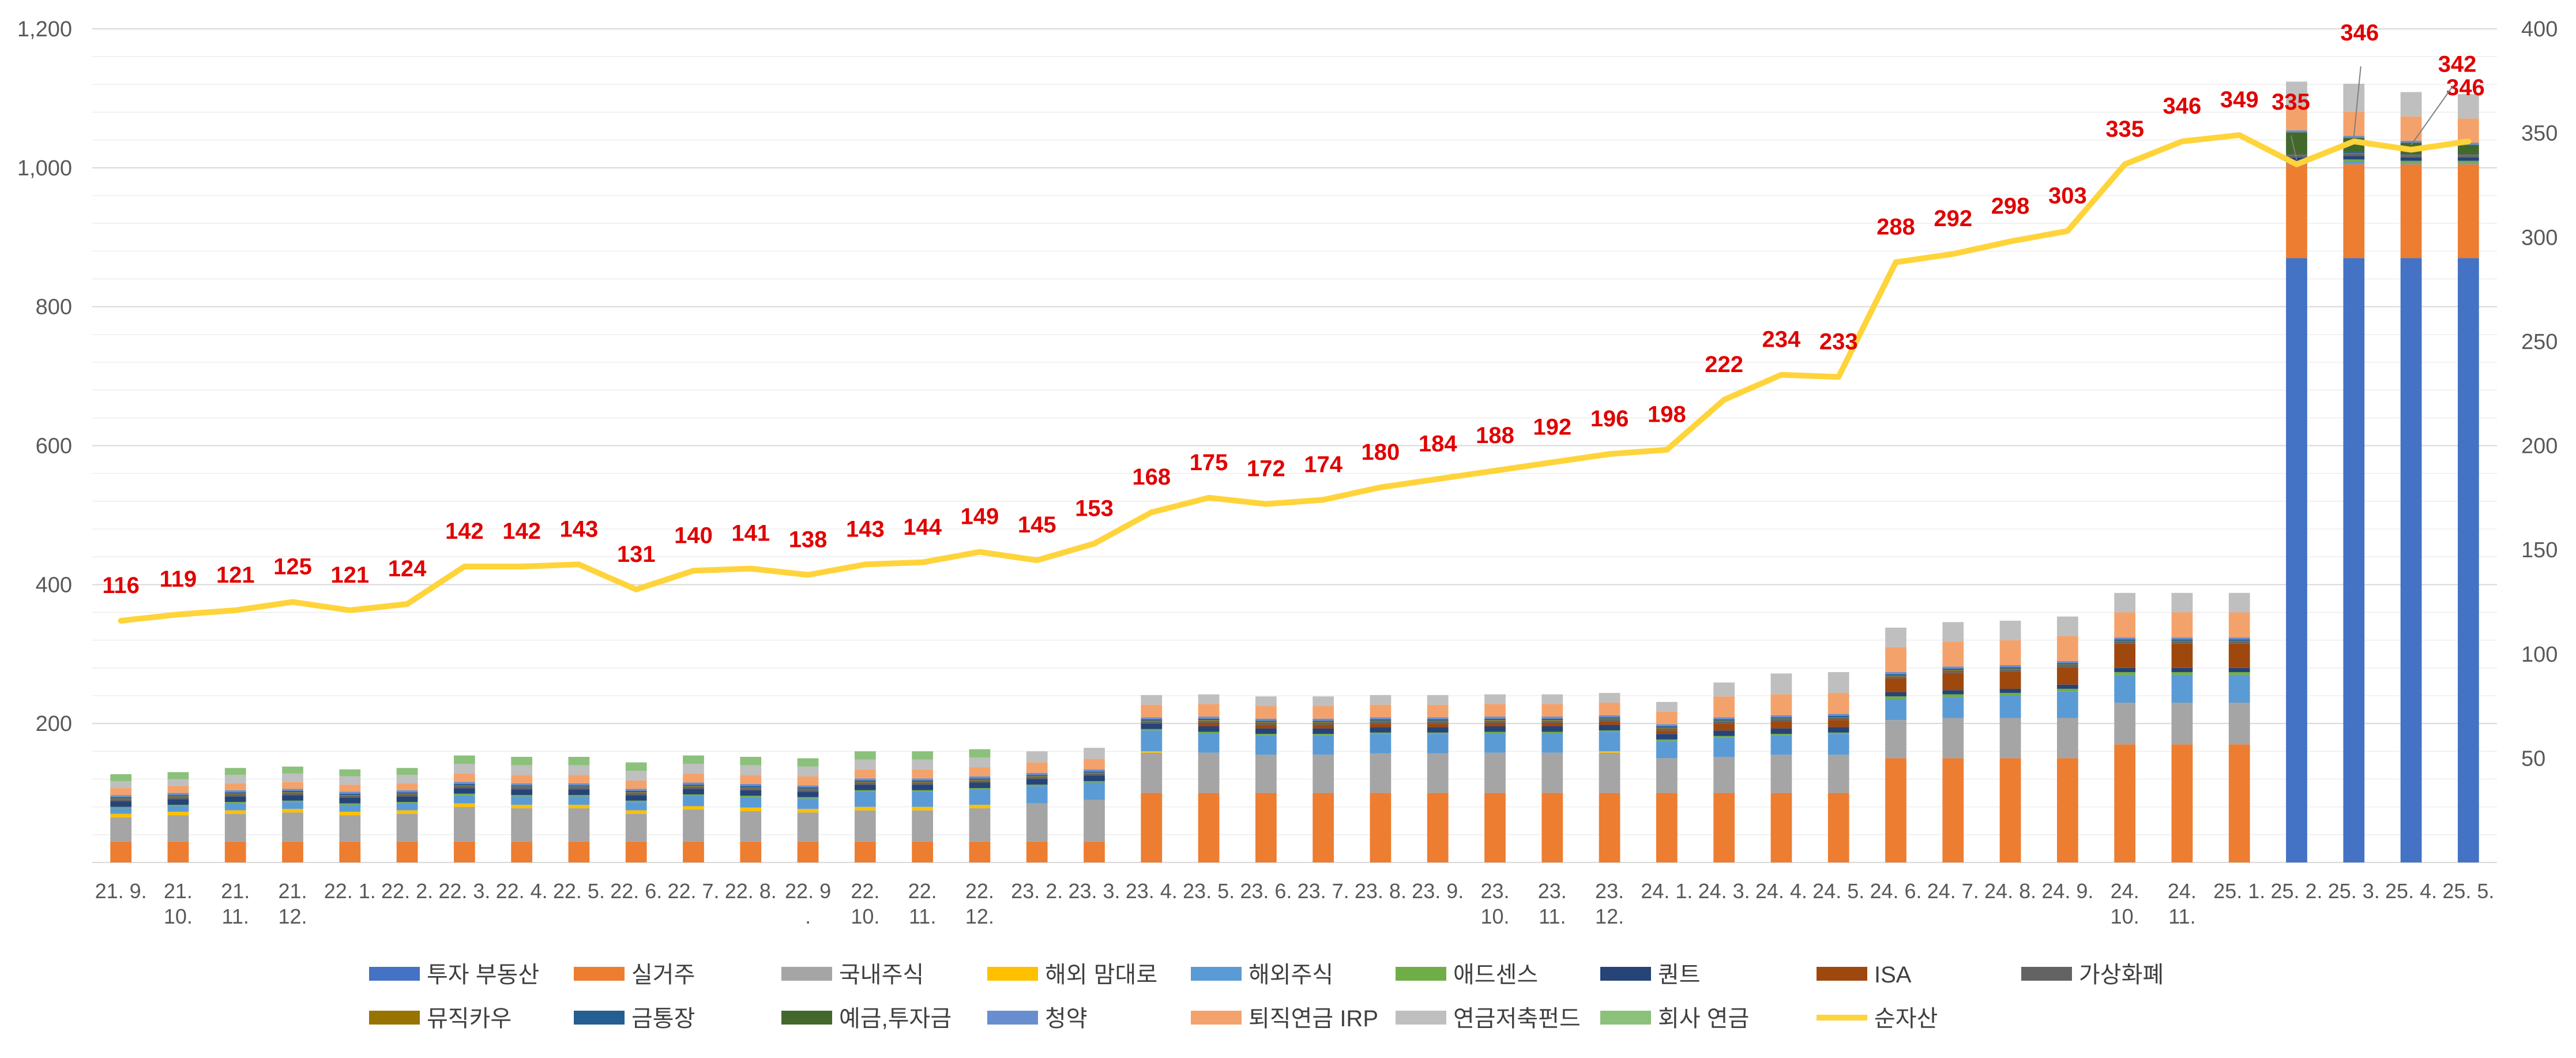  What do you see at coordinates (1667, 891) in the screenshot?
I see `x-tick-label: 24. 1.` at bounding box center [1667, 891].